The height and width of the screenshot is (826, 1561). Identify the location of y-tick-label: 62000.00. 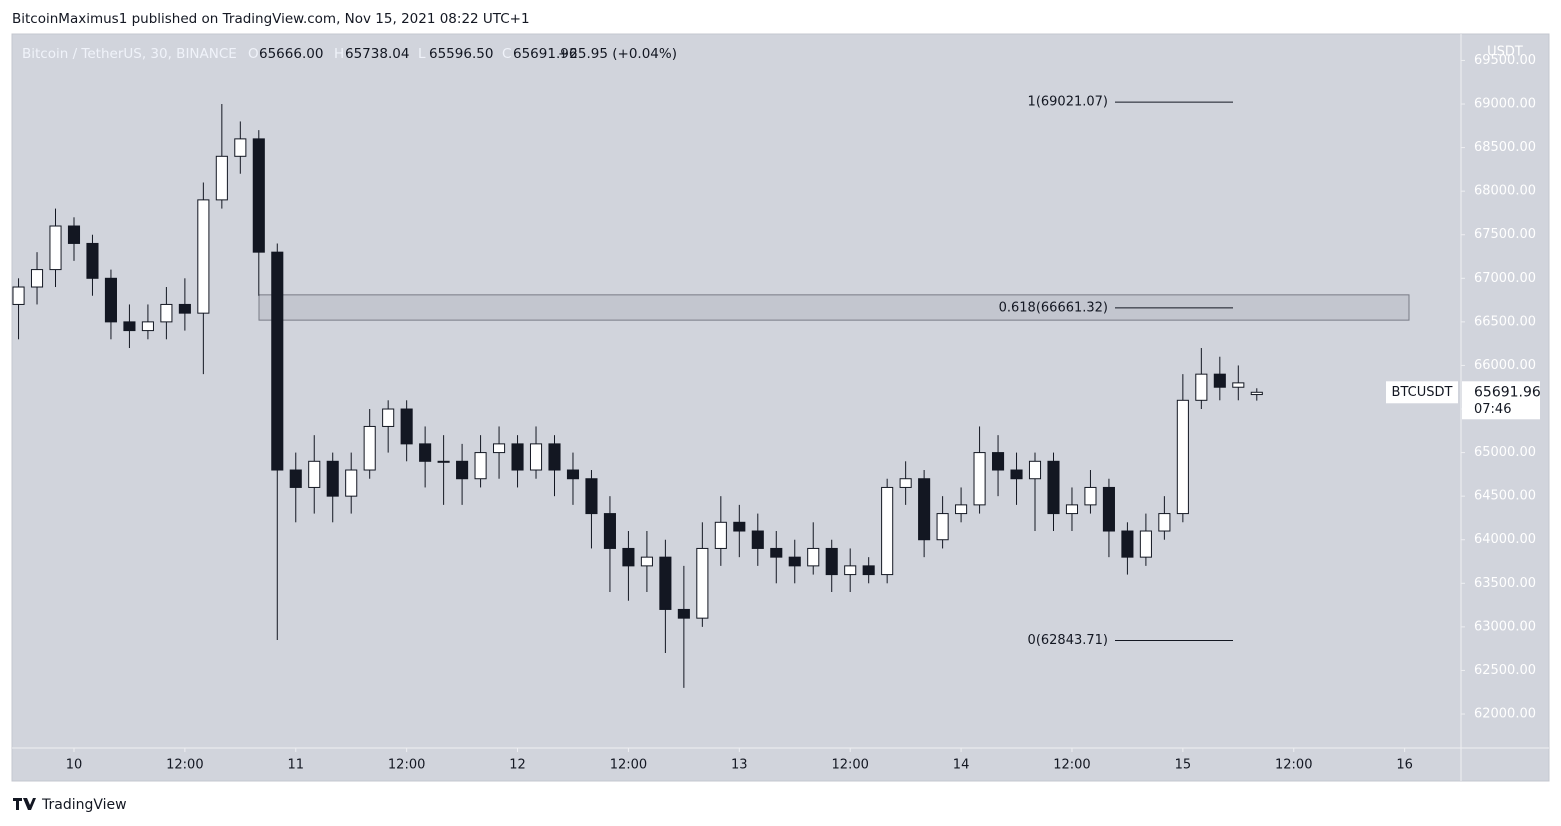
(1505, 714).